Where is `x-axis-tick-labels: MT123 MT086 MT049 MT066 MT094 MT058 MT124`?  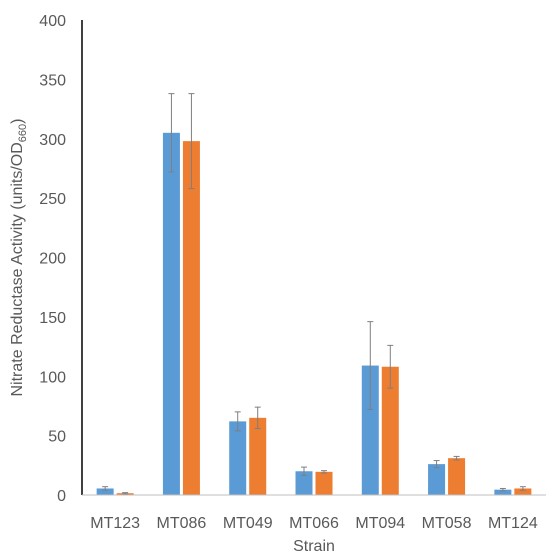
x-axis-tick-labels: MT123 MT086 MT049 MT066 MT094 MT058 MT124 is located at coordinates (314, 523).